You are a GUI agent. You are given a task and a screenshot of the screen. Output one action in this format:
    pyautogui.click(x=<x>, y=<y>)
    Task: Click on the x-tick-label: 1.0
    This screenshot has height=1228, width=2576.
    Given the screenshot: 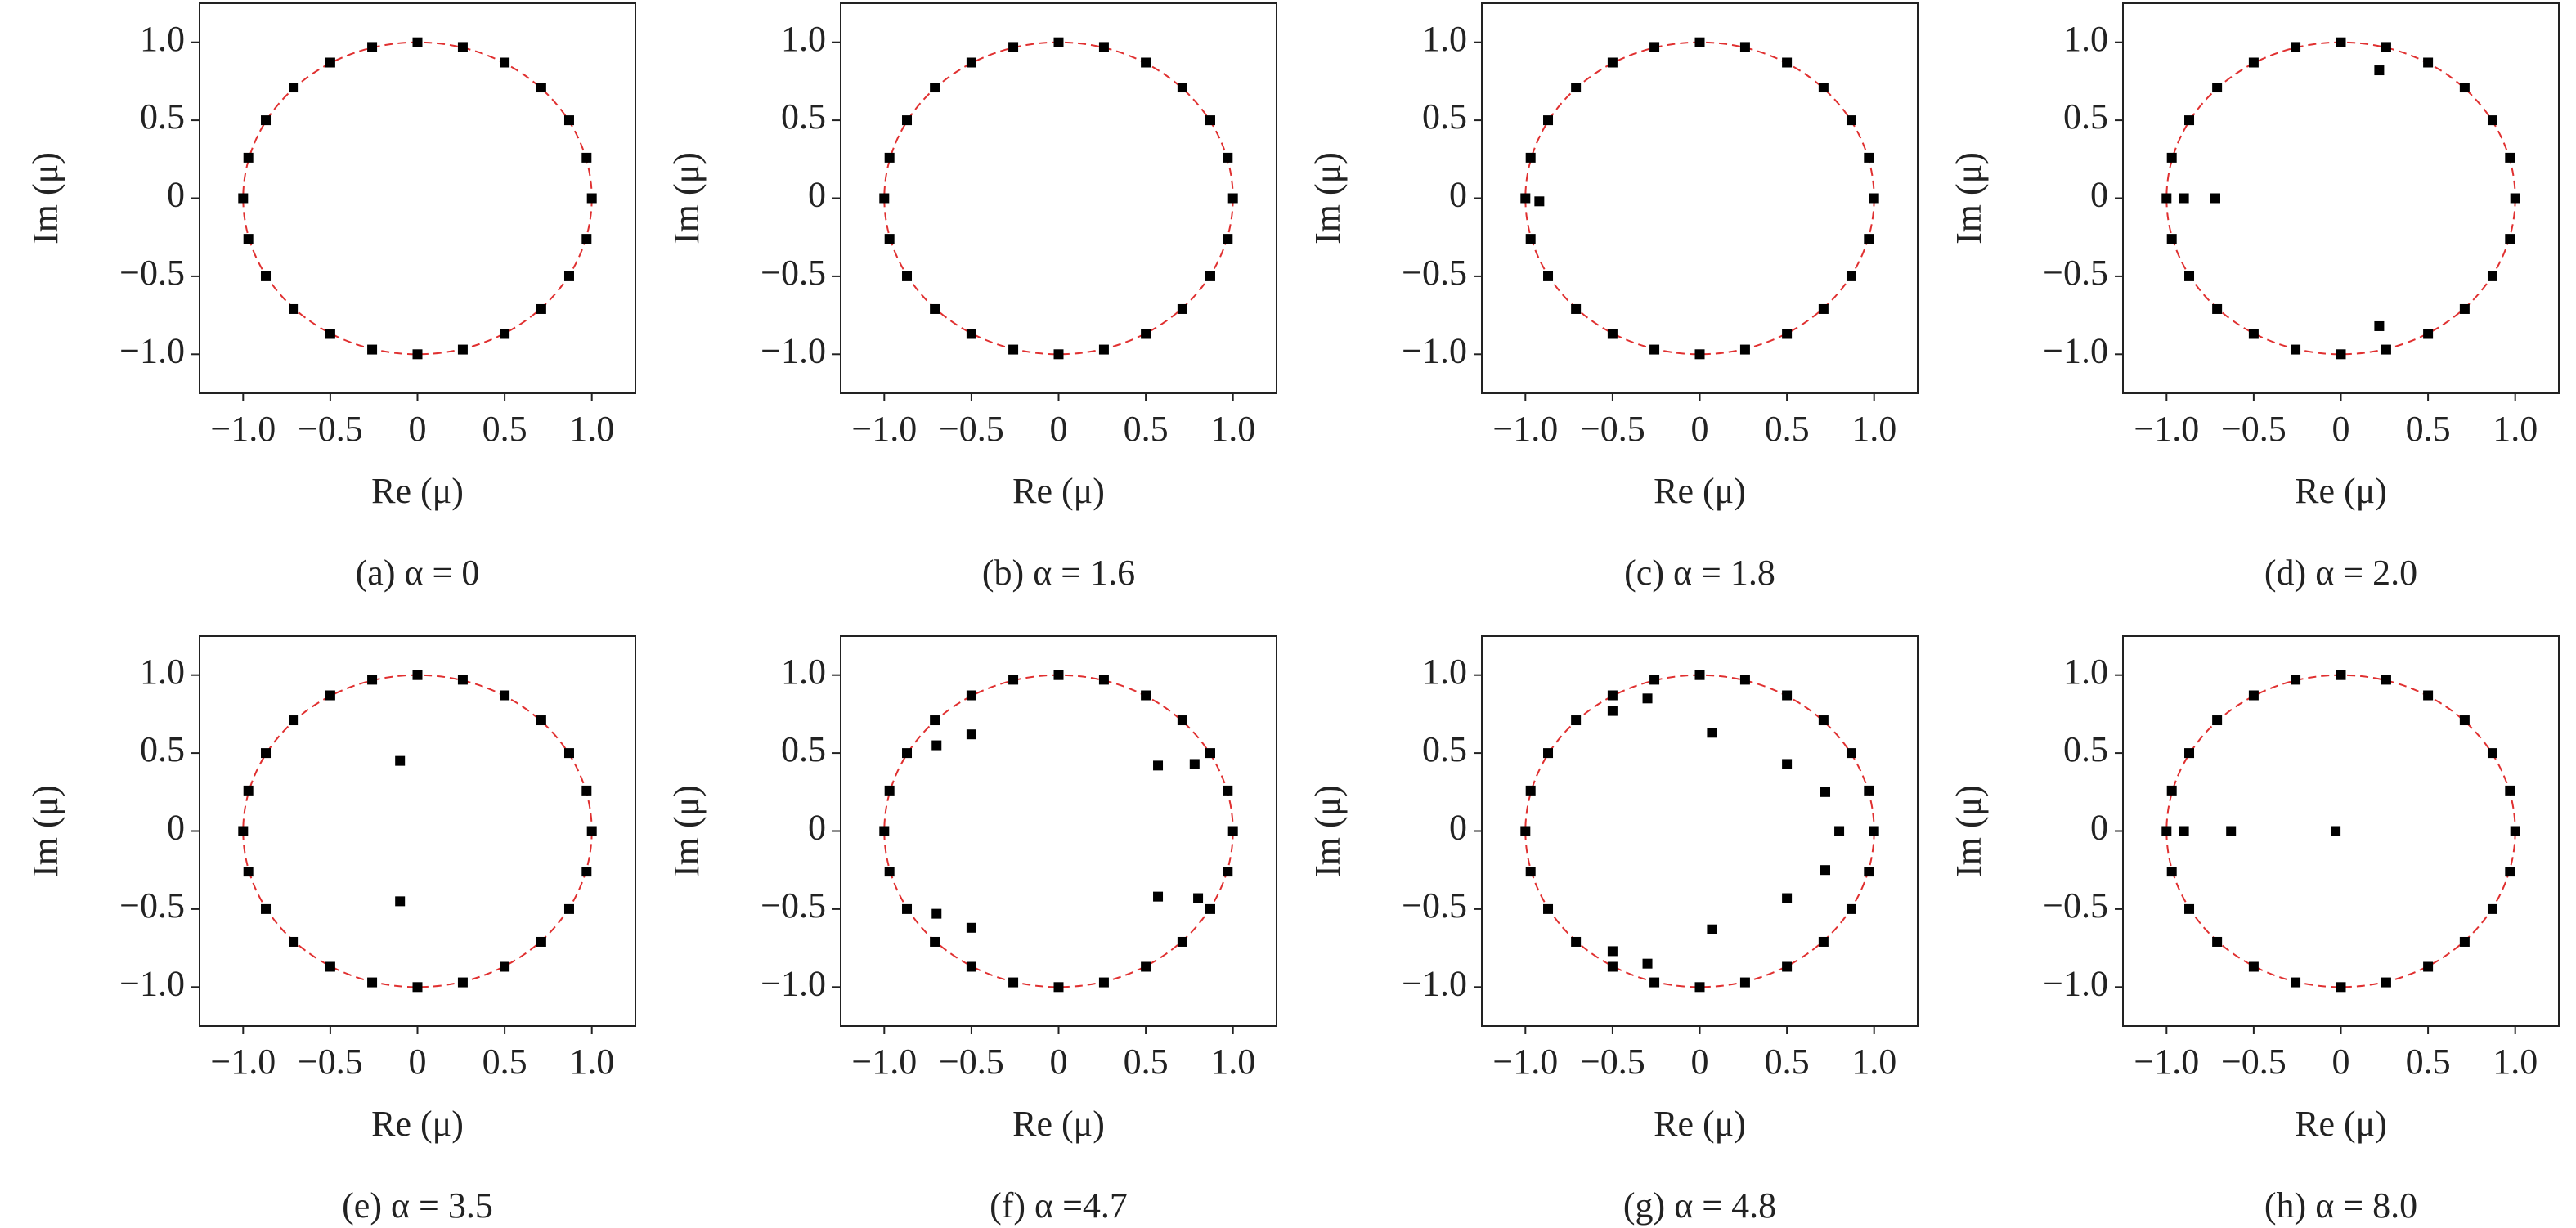 What is the action you would take?
    pyautogui.click(x=591, y=429)
    